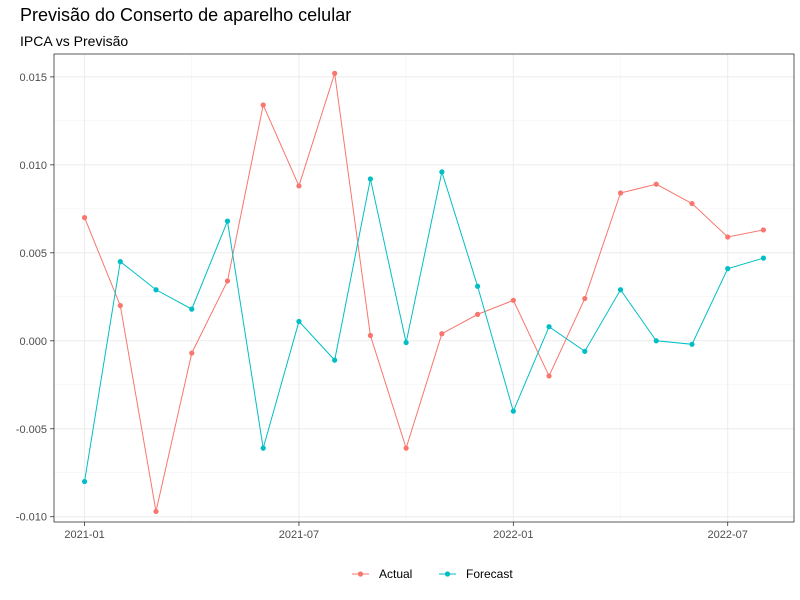 This screenshot has width=800, height=600. What do you see at coordinates (299, 535) in the screenshot?
I see `x-tick-label: 2021-07` at bounding box center [299, 535].